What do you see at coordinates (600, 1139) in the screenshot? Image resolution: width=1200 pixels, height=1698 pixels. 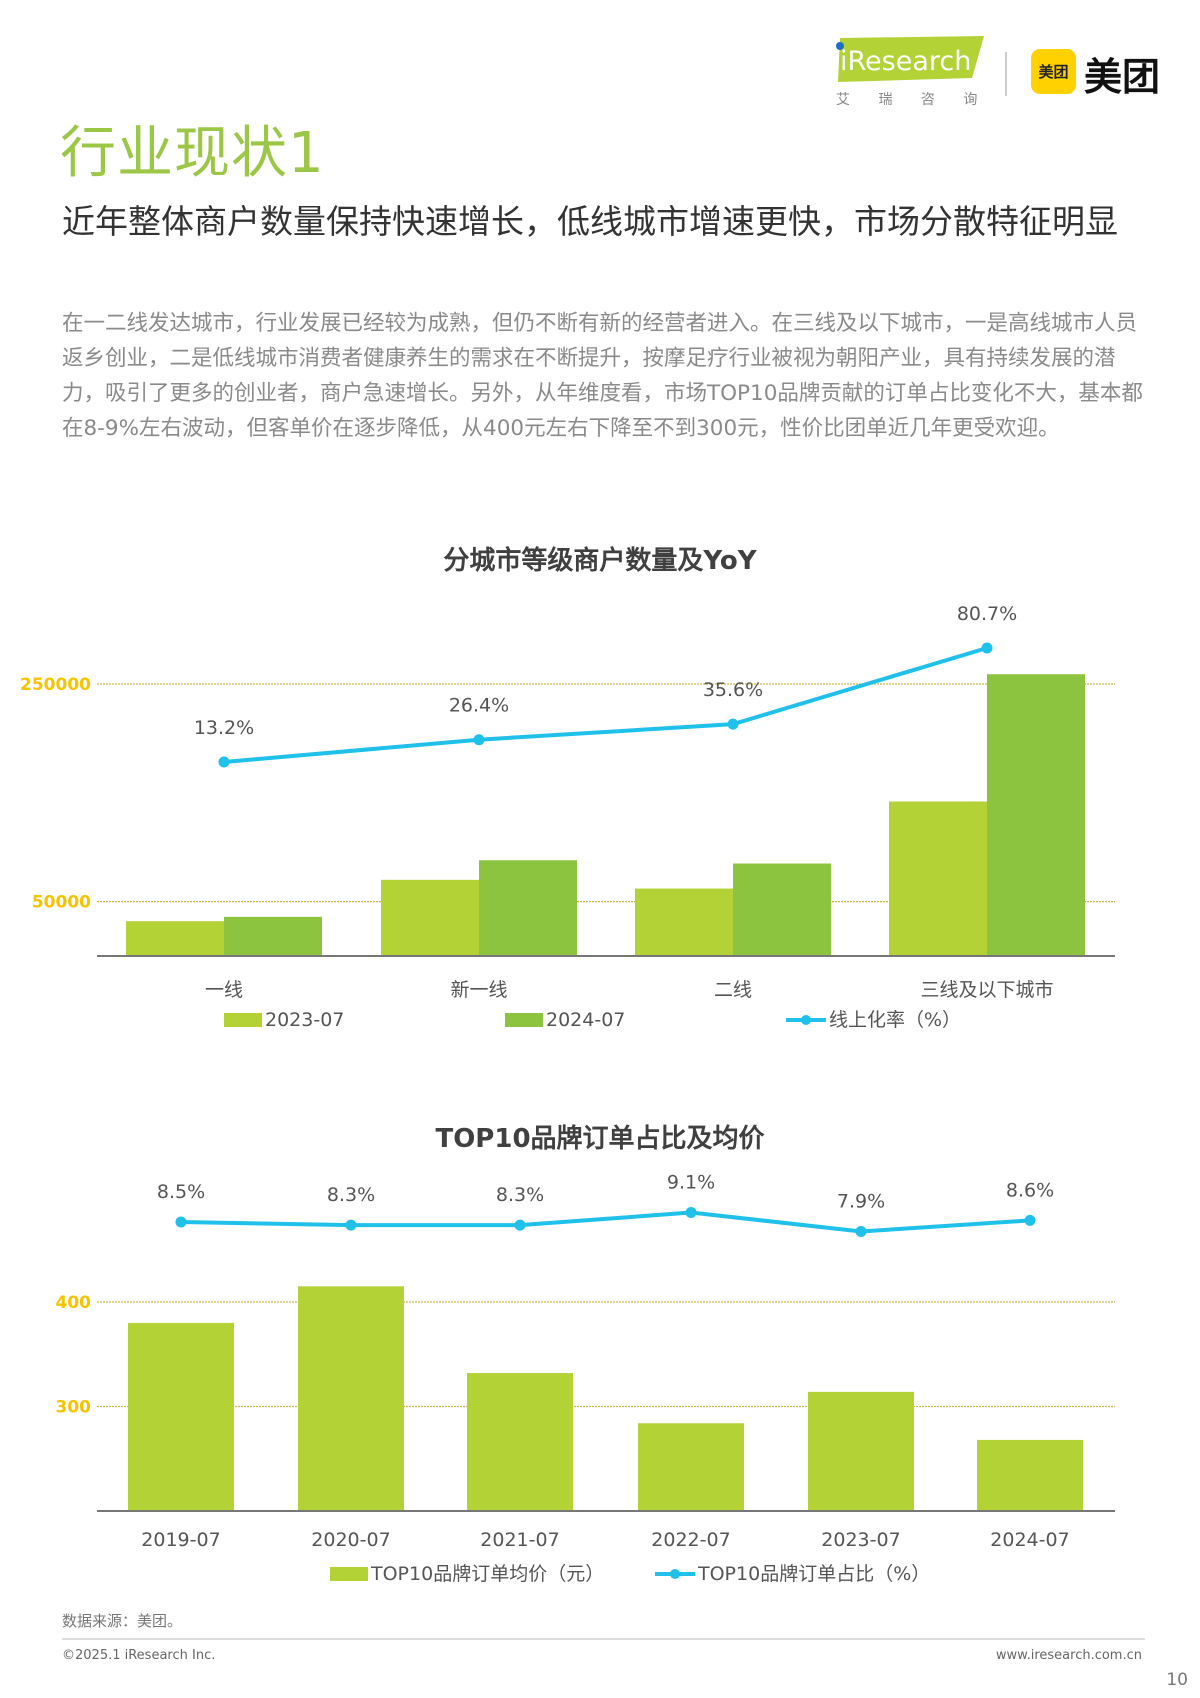 I see `chart2-title: TOP10品牌订单占比及均价` at bounding box center [600, 1139].